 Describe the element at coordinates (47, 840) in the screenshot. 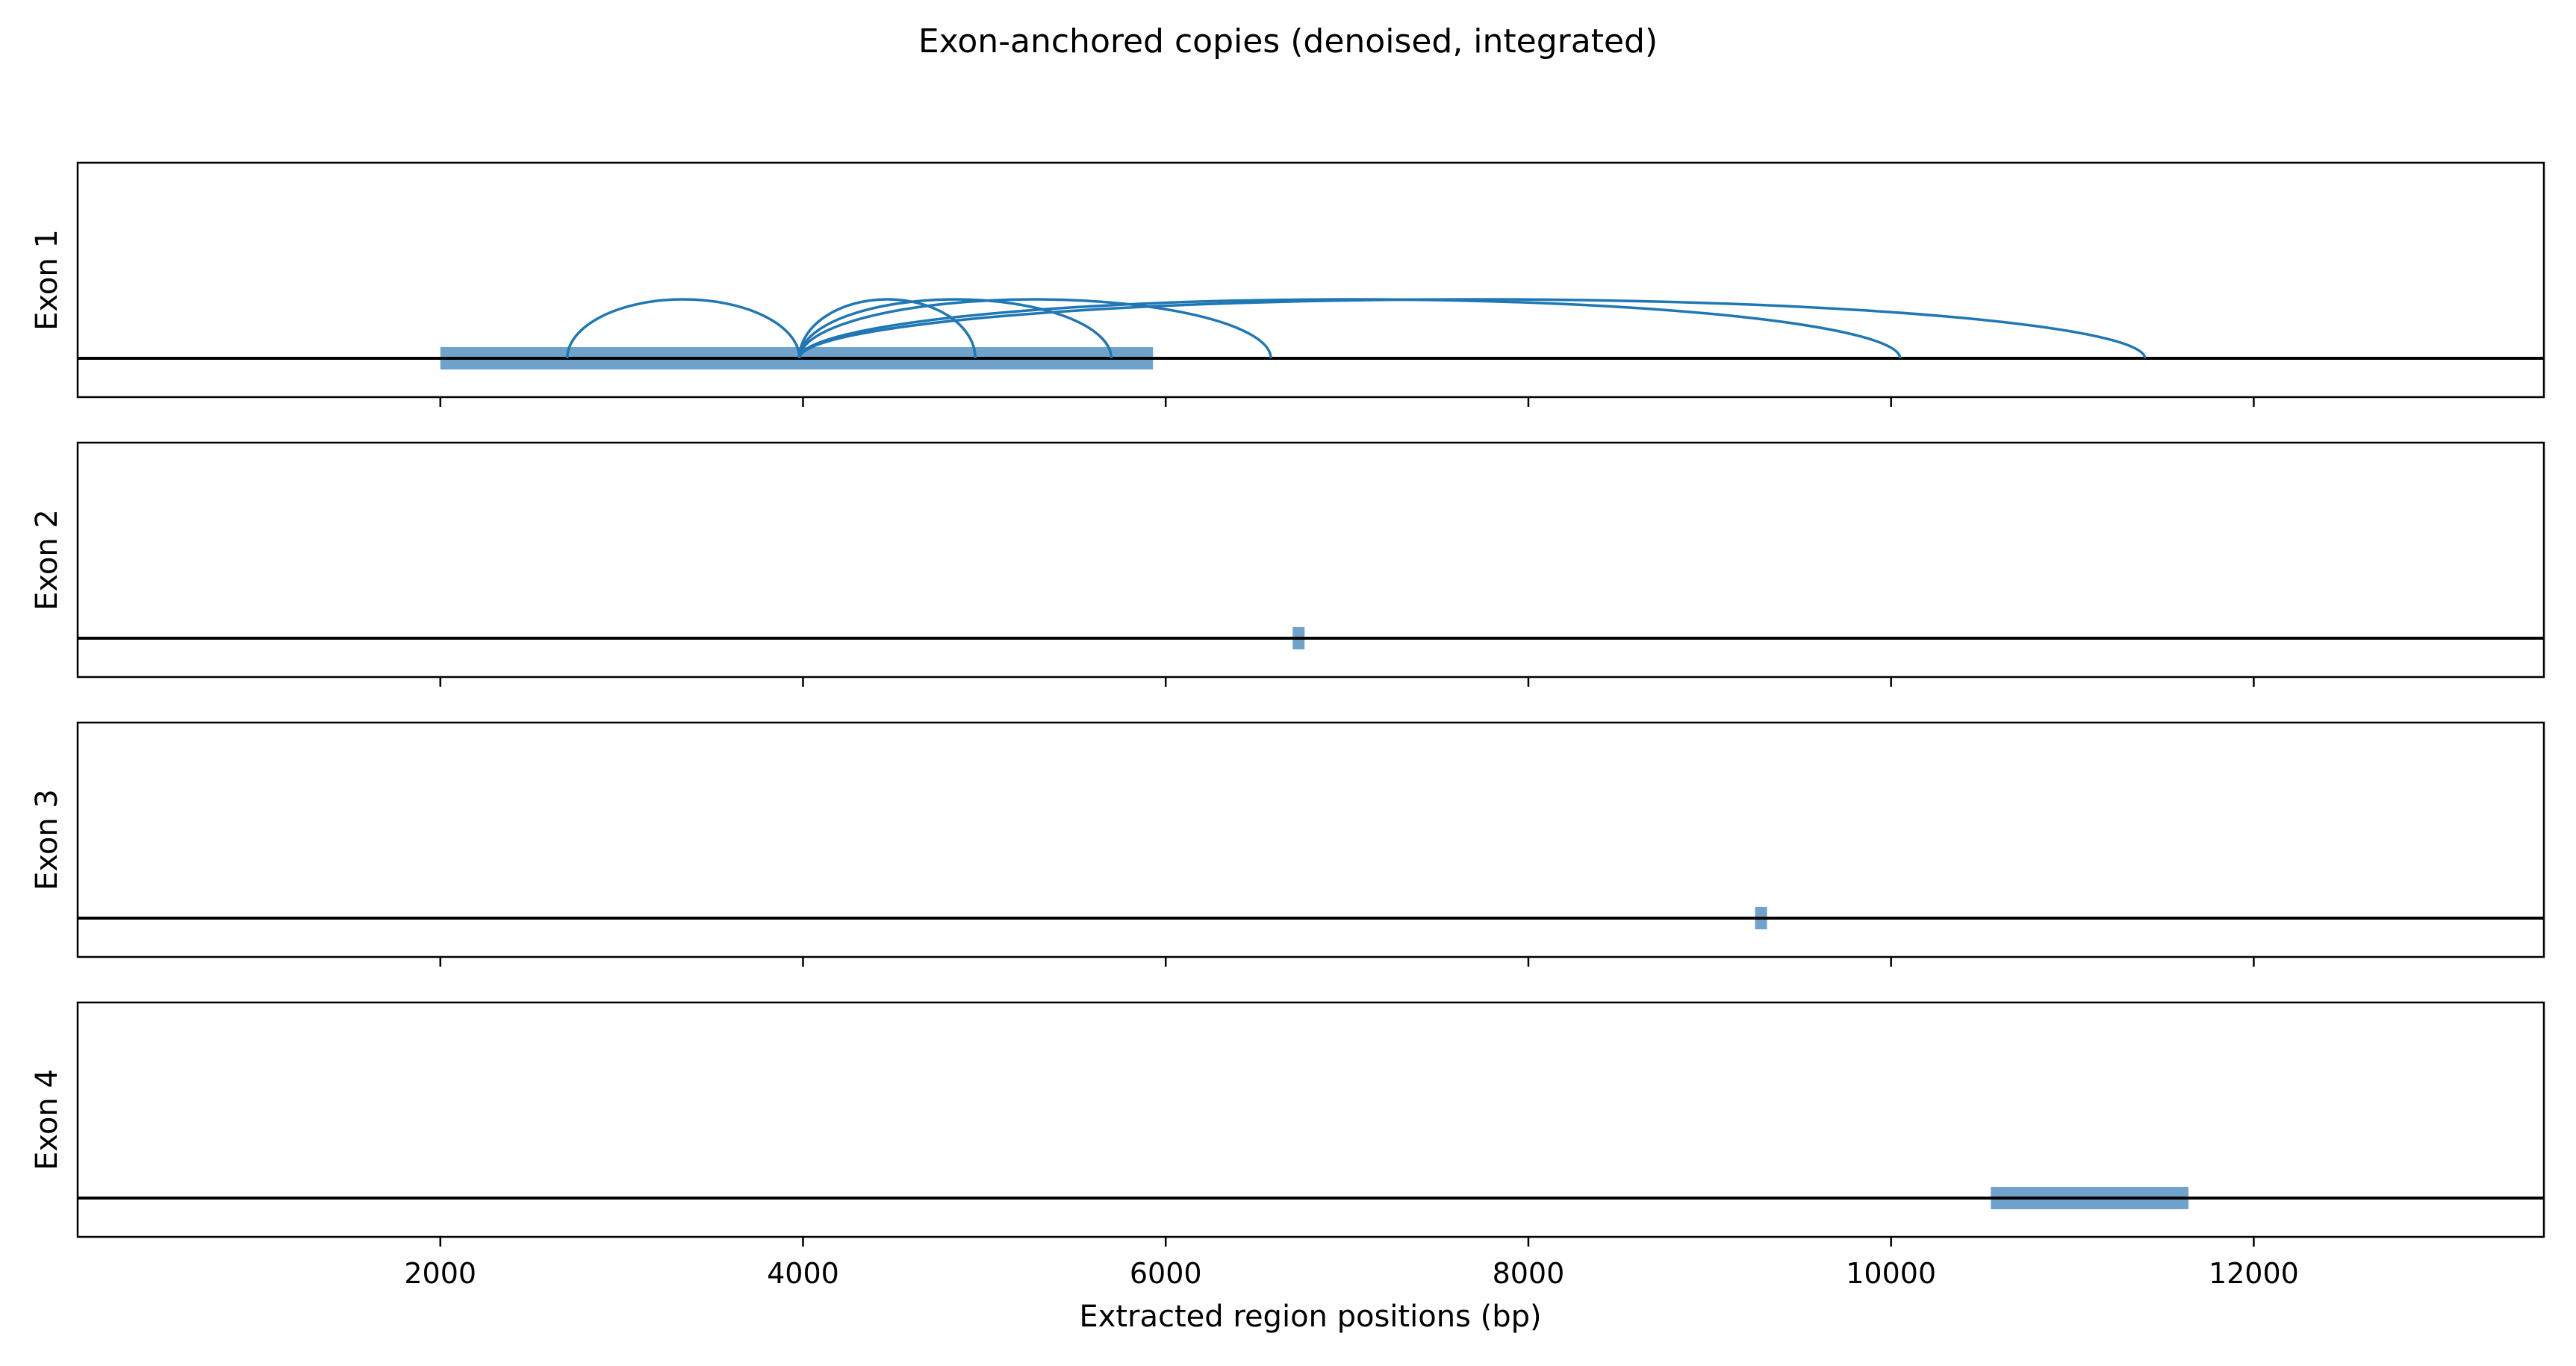

I see `panel-label: Exon 3` at that location.